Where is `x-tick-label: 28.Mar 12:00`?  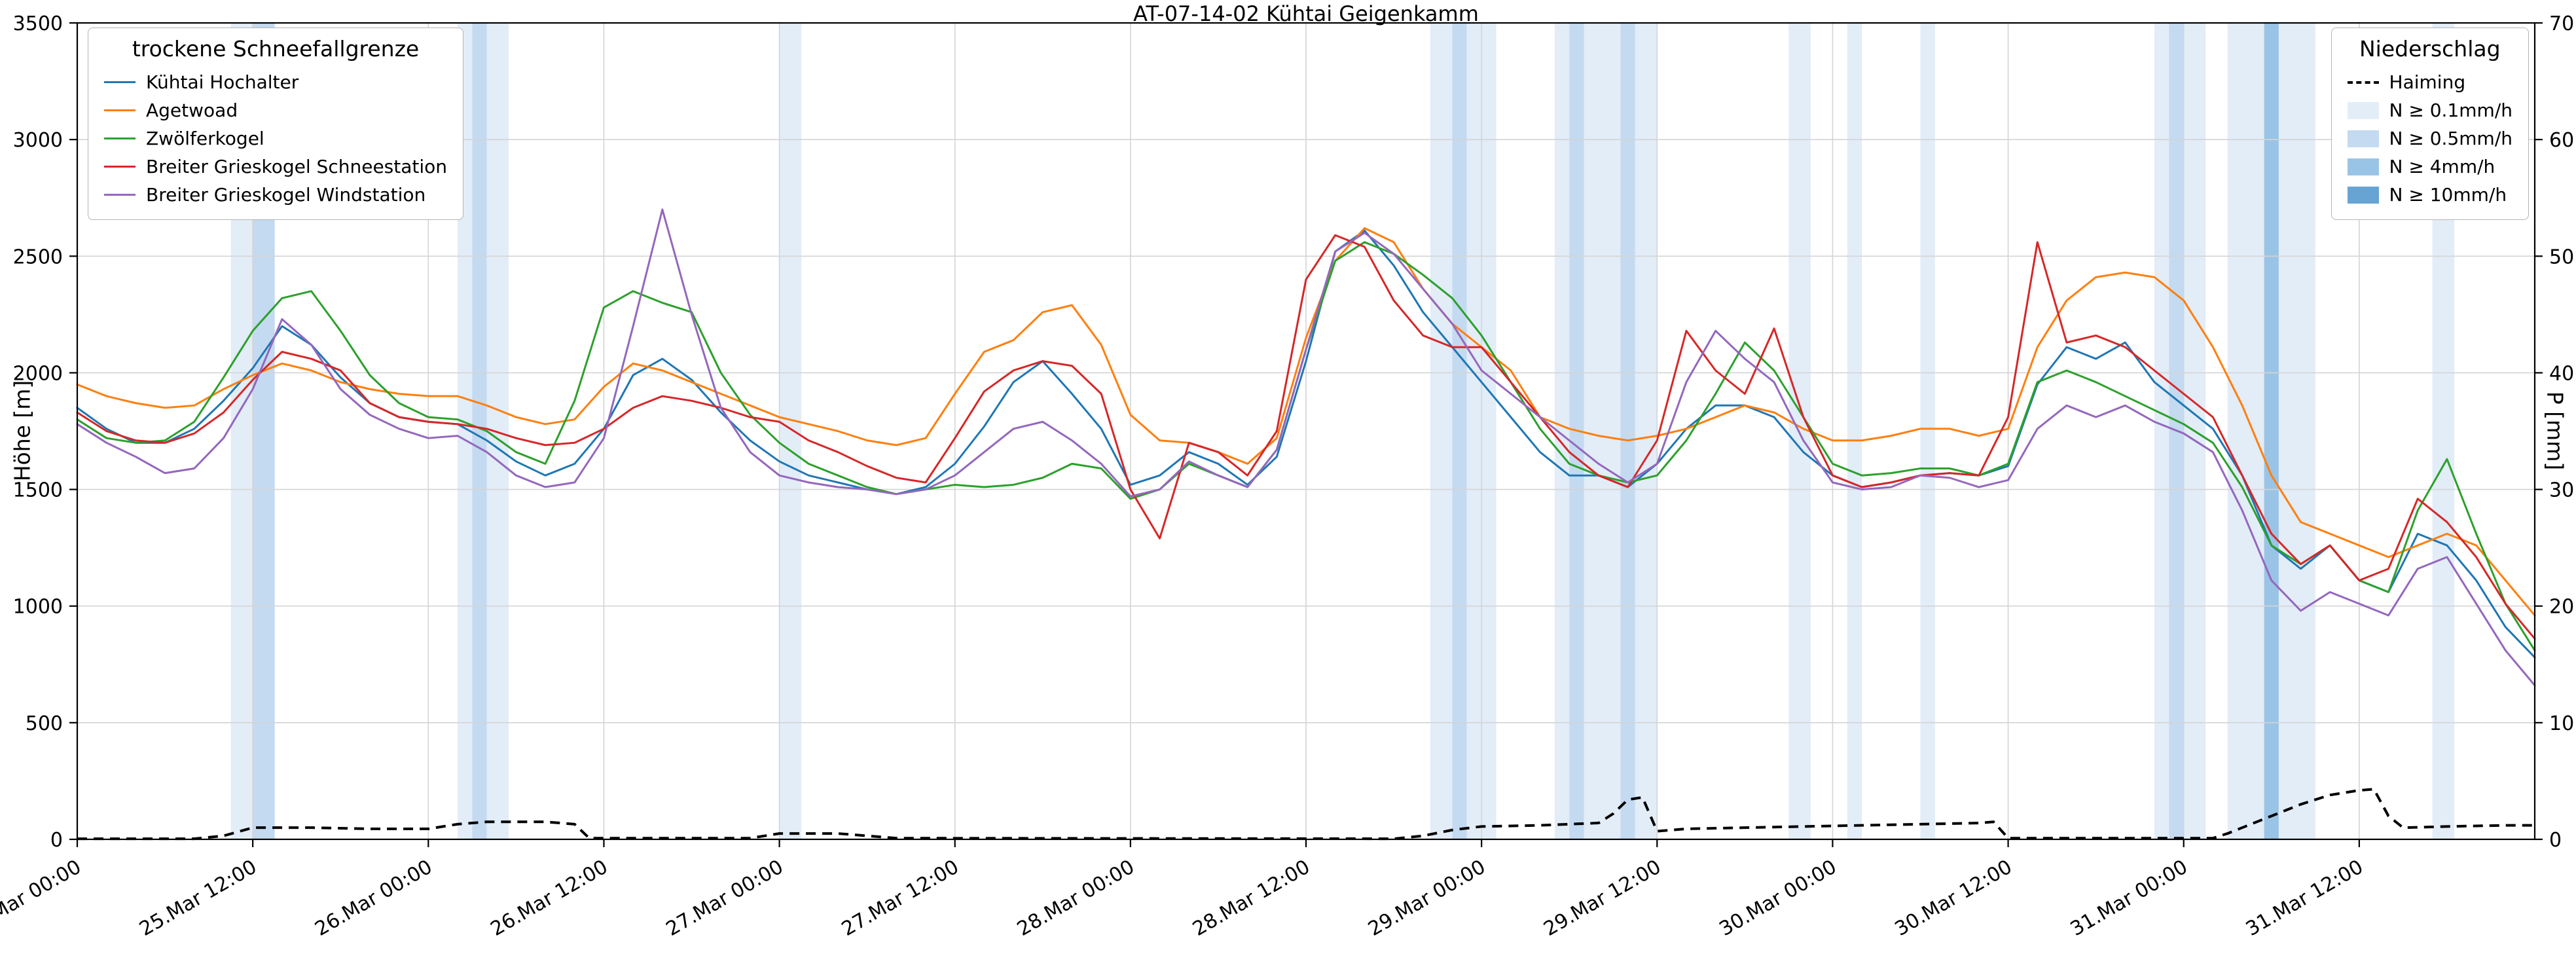
x-tick-label: 28.Mar 12:00 is located at coordinates (1251, 899).